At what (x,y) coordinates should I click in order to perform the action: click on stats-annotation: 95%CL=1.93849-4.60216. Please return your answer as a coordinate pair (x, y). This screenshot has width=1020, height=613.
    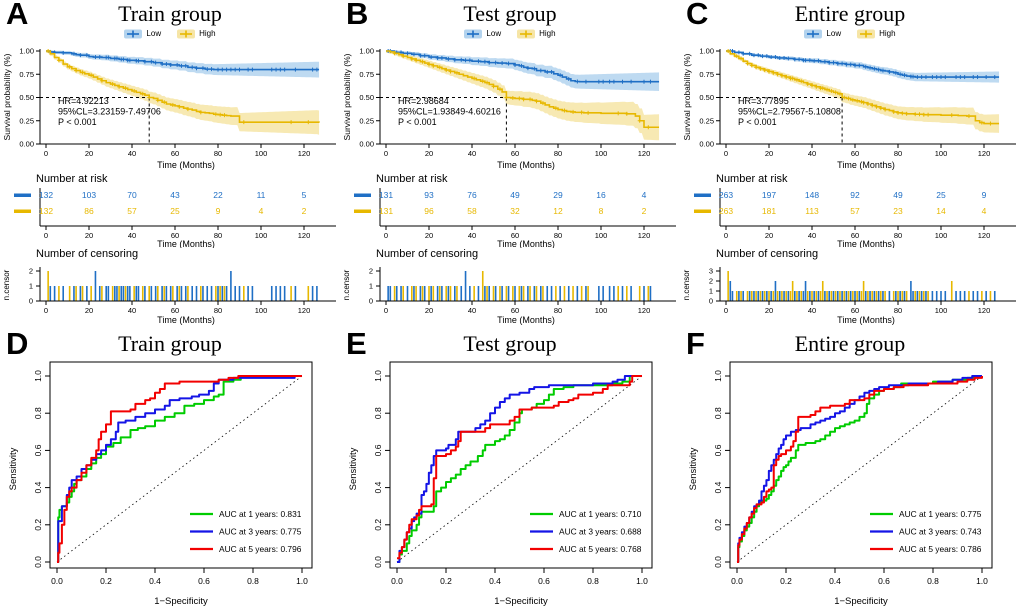
    Looking at the image, I should click on (449, 112).